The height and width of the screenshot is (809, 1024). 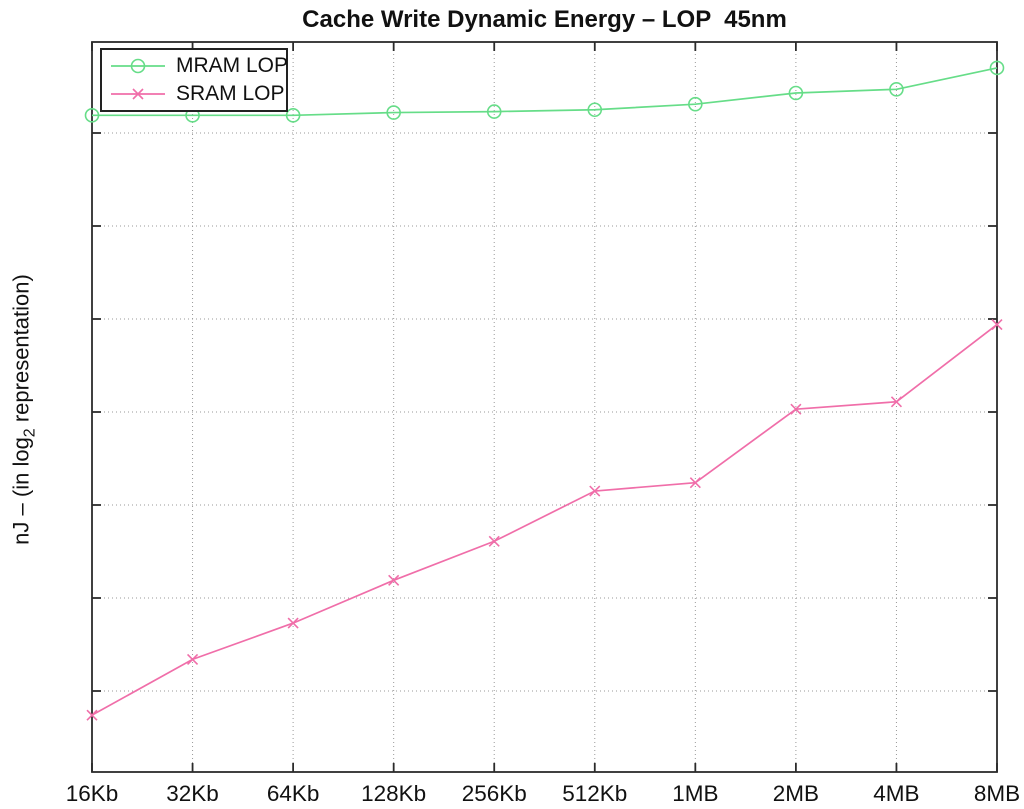 I want to click on x-tick-label: 512Kb, so click(x=594, y=793).